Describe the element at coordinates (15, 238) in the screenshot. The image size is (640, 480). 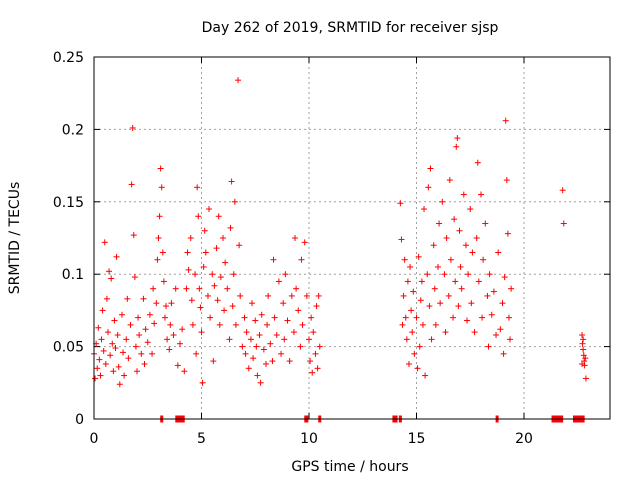
I see `y-axis-label: SRMTID / TECUs` at that location.